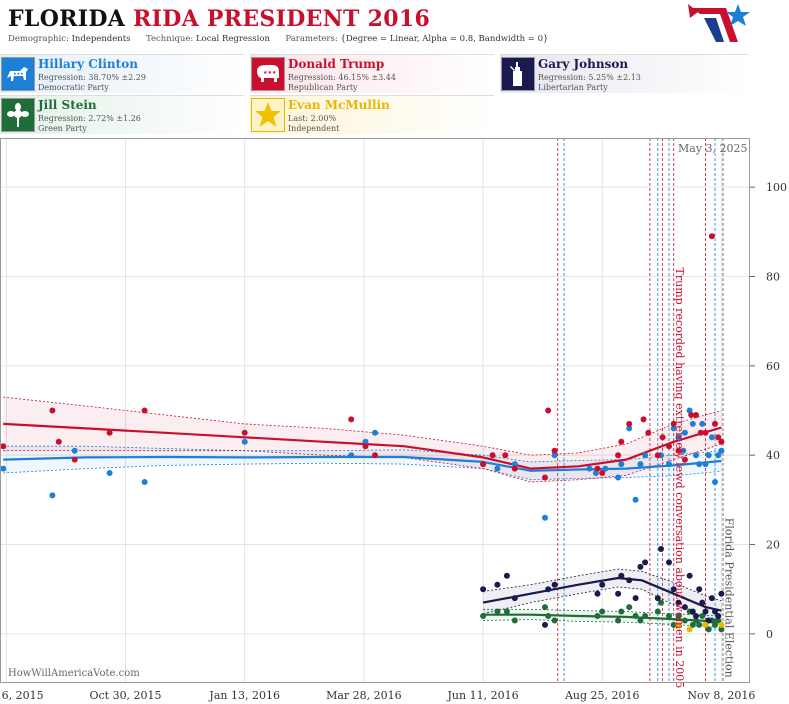 This screenshot has width=789, height=704. Describe the element at coordinates (101, 39) in the screenshot. I see `demographic-value: Independents` at that location.